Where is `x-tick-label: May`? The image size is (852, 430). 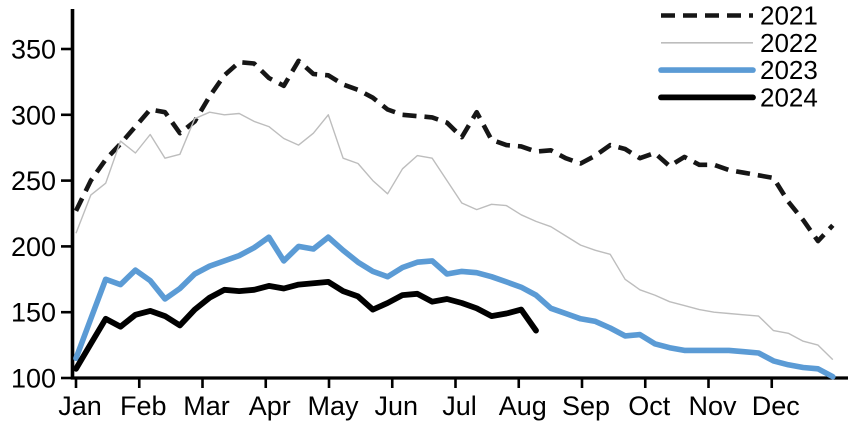
x-tick-label: May is located at coordinates (333, 406).